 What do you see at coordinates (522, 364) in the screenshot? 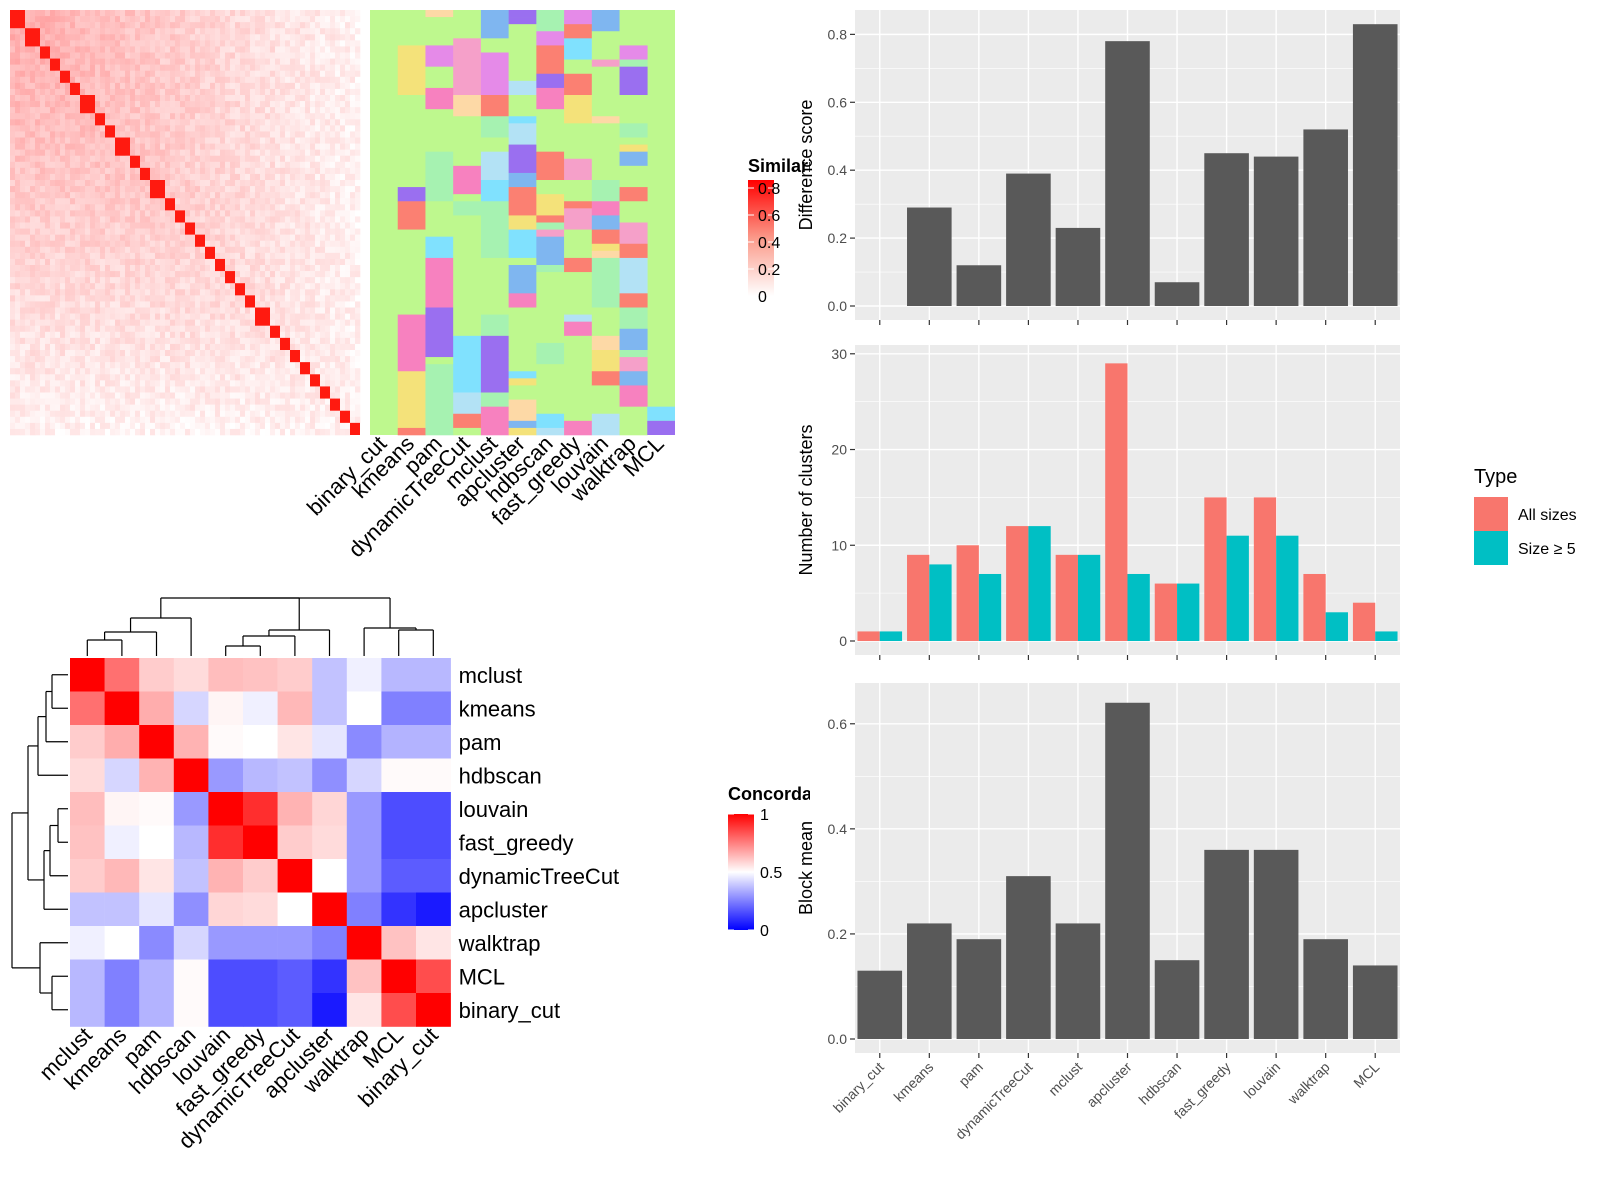
I see `assignment-cell` at bounding box center [522, 364].